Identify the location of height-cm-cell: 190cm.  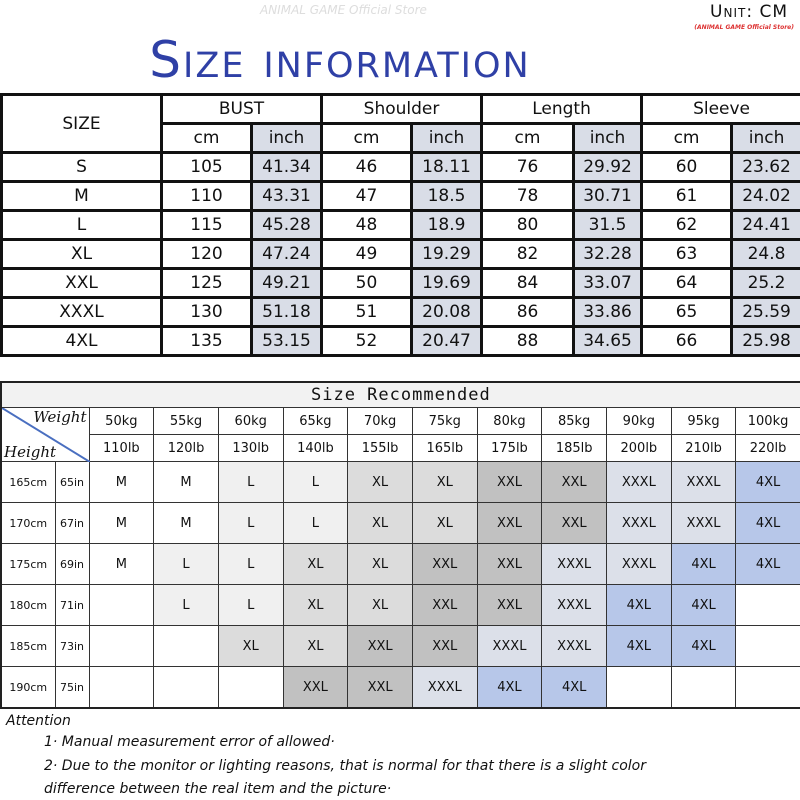
(28, 687).